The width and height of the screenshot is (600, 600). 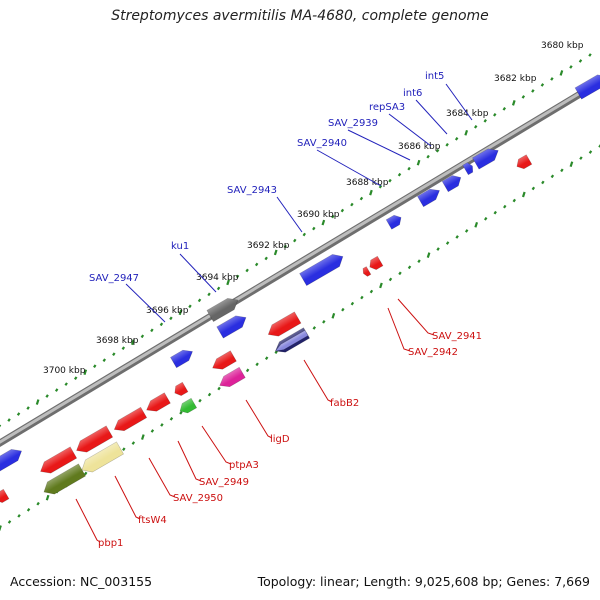 What do you see at coordinates (486, 157) in the screenshot?
I see `gene-int6` at bounding box center [486, 157].